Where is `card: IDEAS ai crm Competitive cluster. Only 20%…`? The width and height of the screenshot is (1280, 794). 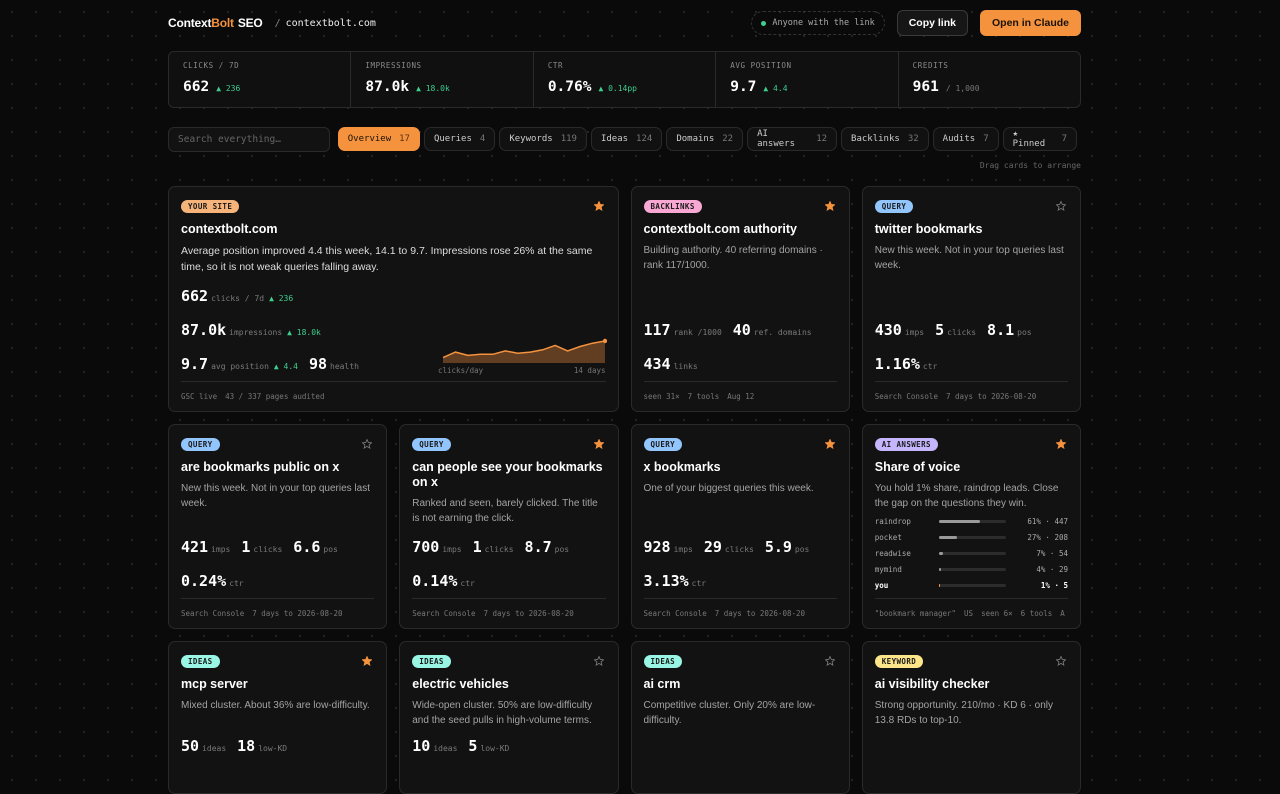 card: IDEAS ai crm Competitive cluster. Only 20%… is located at coordinates (740, 717).